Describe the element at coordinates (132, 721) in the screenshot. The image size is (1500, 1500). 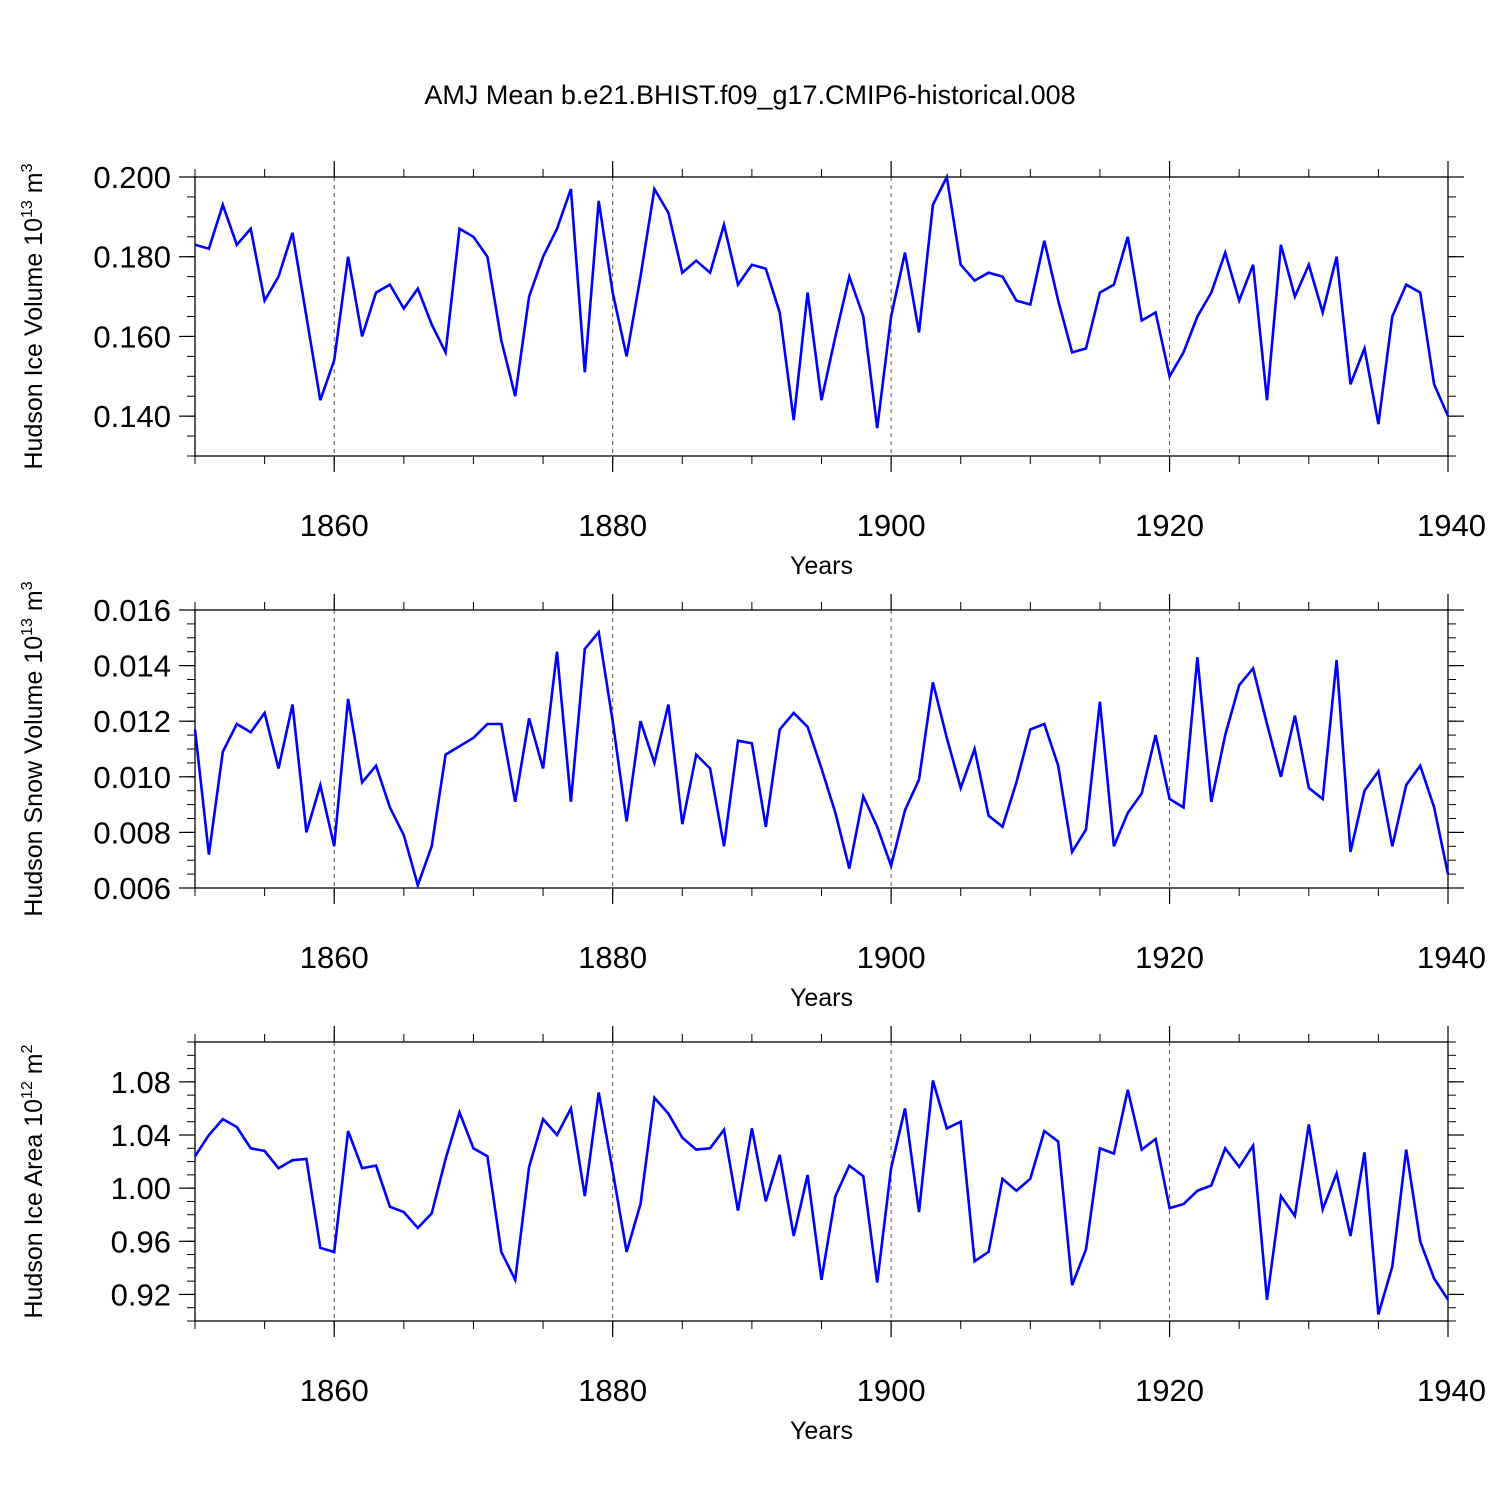
I see `snow-volume-y-tick-label: 0.012` at that location.